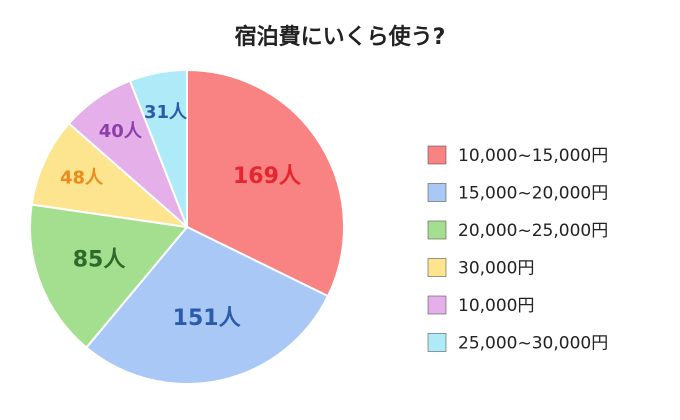  What do you see at coordinates (533, 231) in the screenshot?
I see `legend-label: 20,000~25,000円` at bounding box center [533, 231].